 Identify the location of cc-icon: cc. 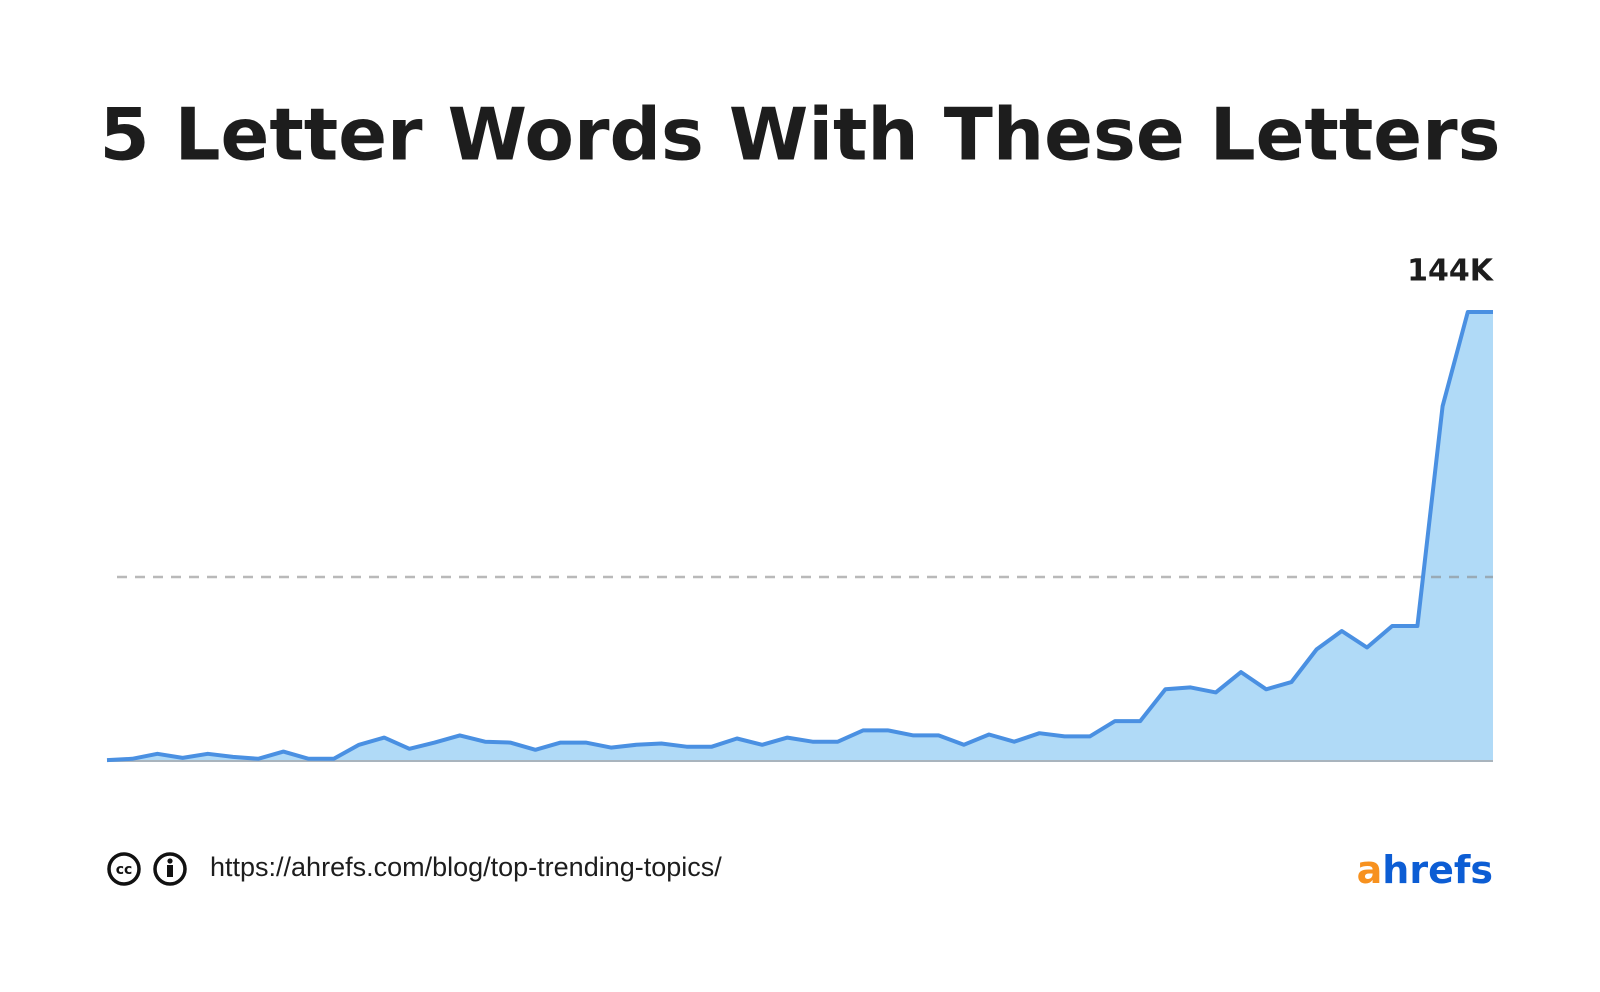
(124, 869).